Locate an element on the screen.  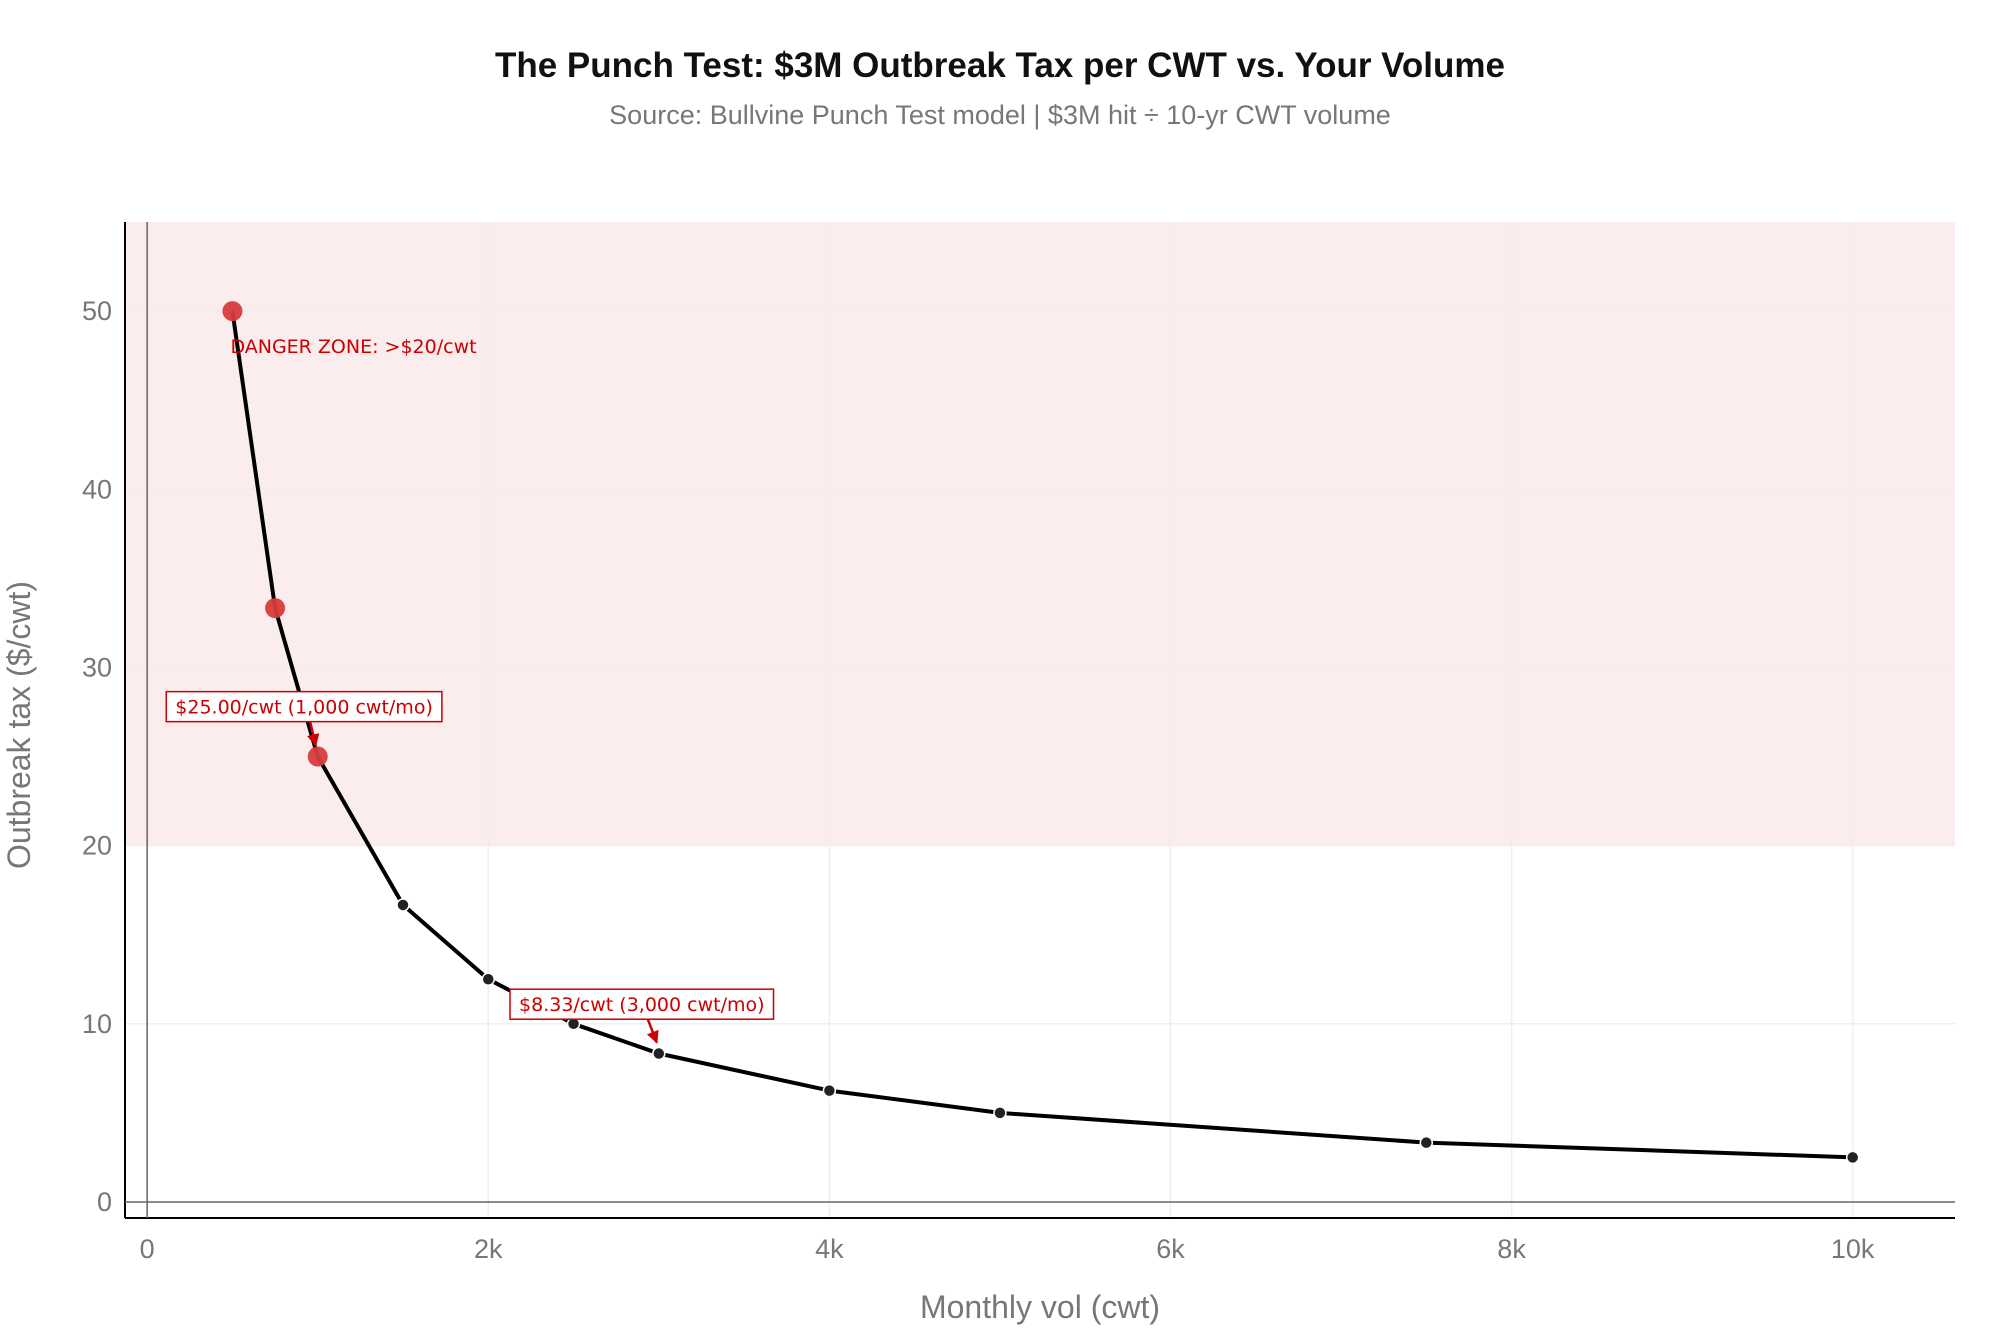
x-tick-label: 2k is located at coordinates (488, 1249).